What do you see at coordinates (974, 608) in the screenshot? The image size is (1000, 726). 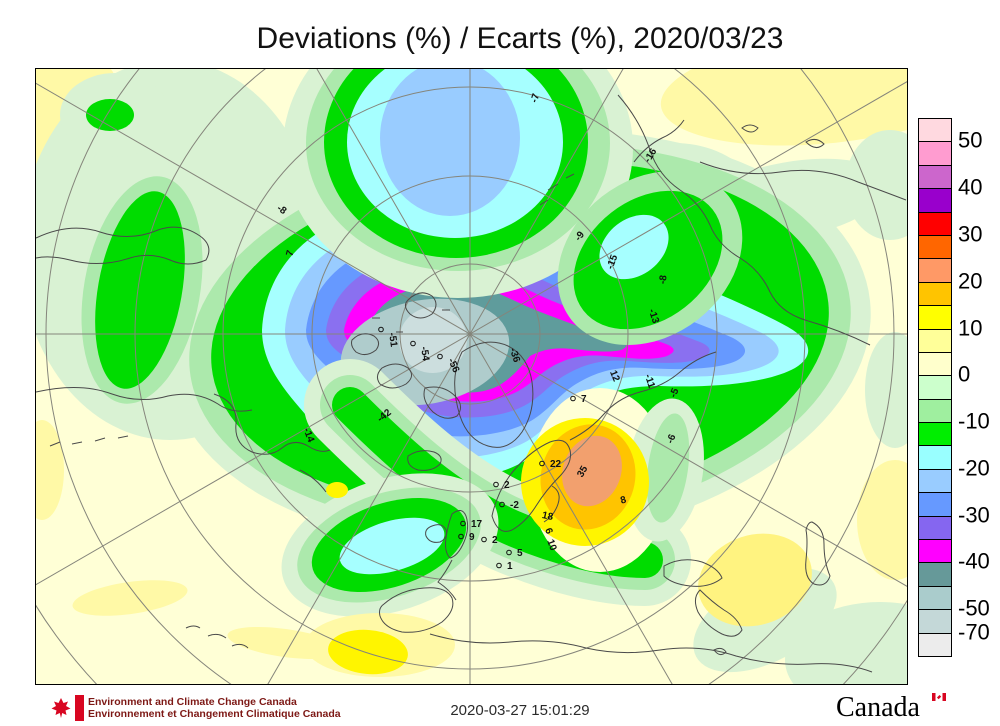 I see `colorbar-tick-label: -50` at bounding box center [974, 608].